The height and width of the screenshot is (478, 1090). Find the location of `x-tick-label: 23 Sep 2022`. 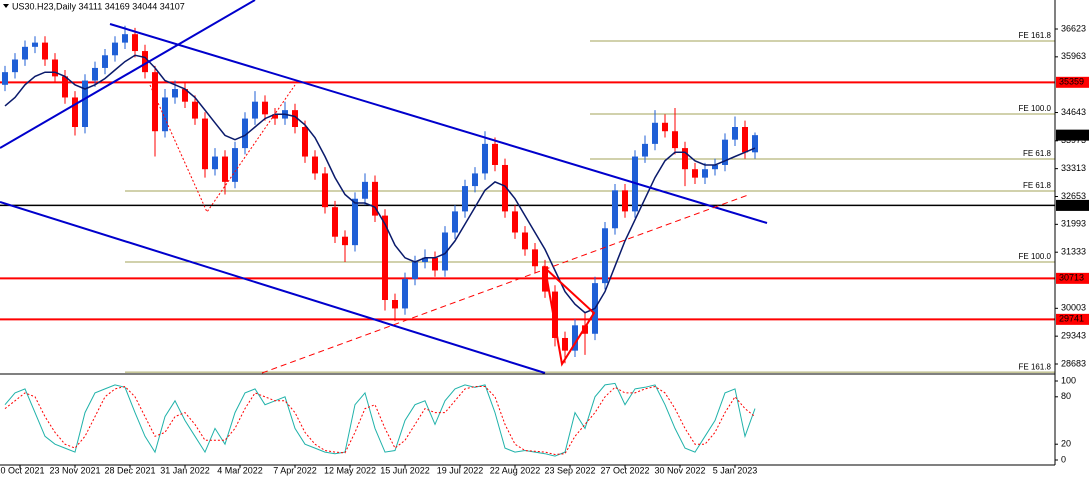

x-tick-label: 23 Sep 2022 is located at coordinates (569, 470).